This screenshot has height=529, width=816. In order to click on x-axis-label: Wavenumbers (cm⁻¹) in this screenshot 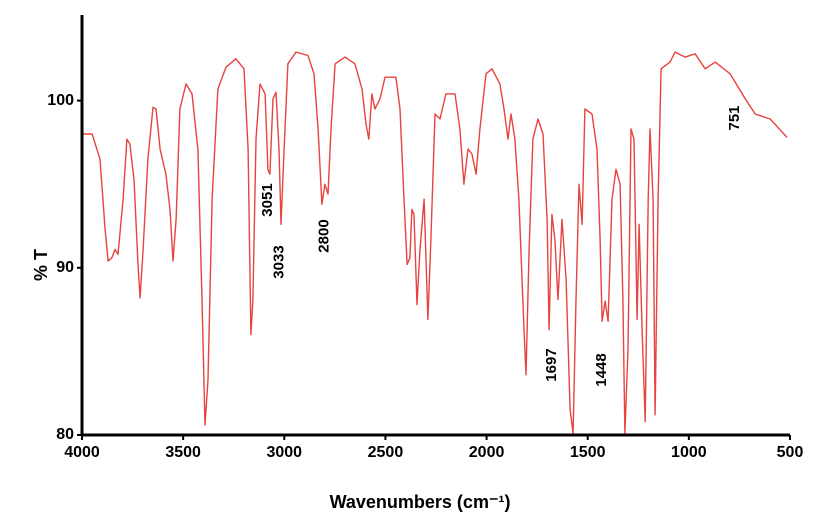, I will do `click(420, 502)`.